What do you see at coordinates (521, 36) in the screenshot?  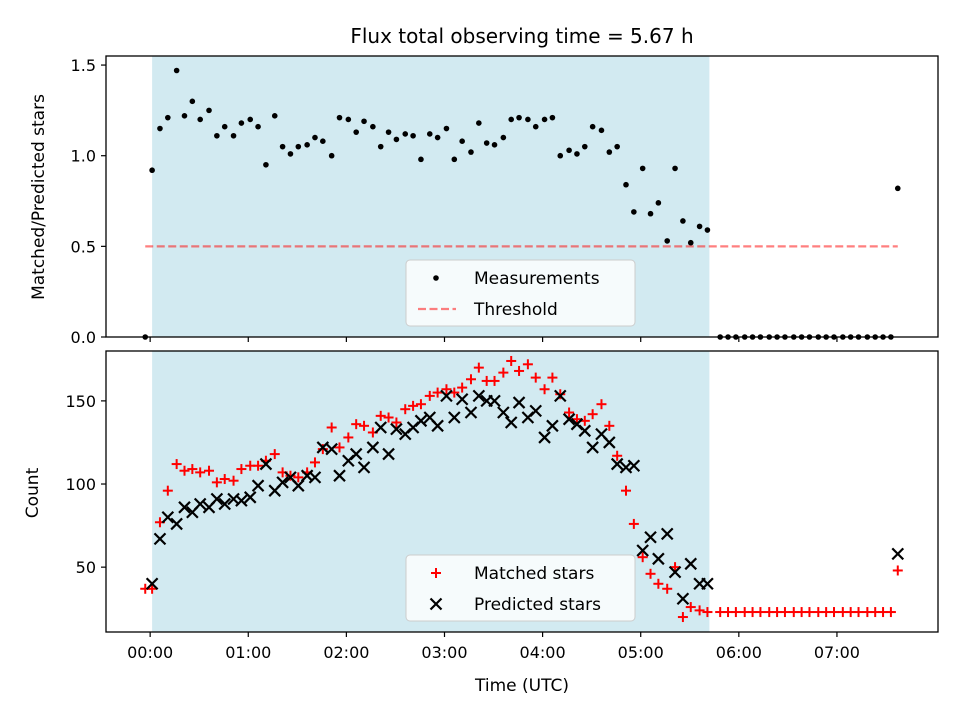 I see `chart-title: Flux total observing time = 5.67 h` at bounding box center [521, 36].